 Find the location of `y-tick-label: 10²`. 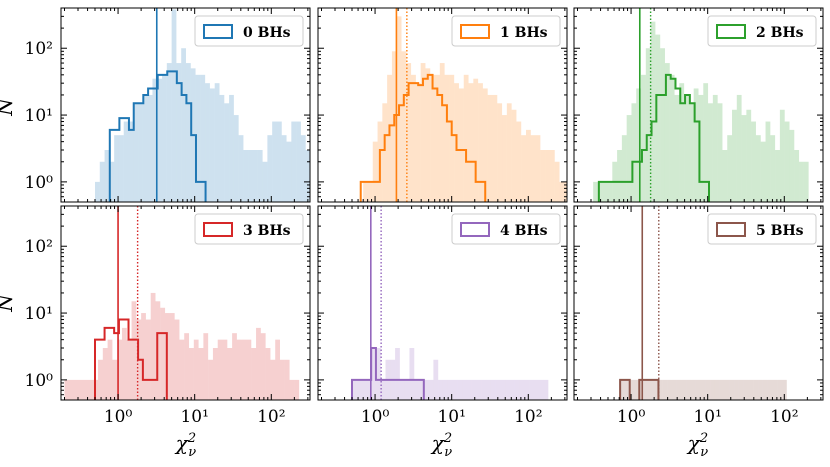

y-tick-label: 10² is located at coordinates (39, 49).